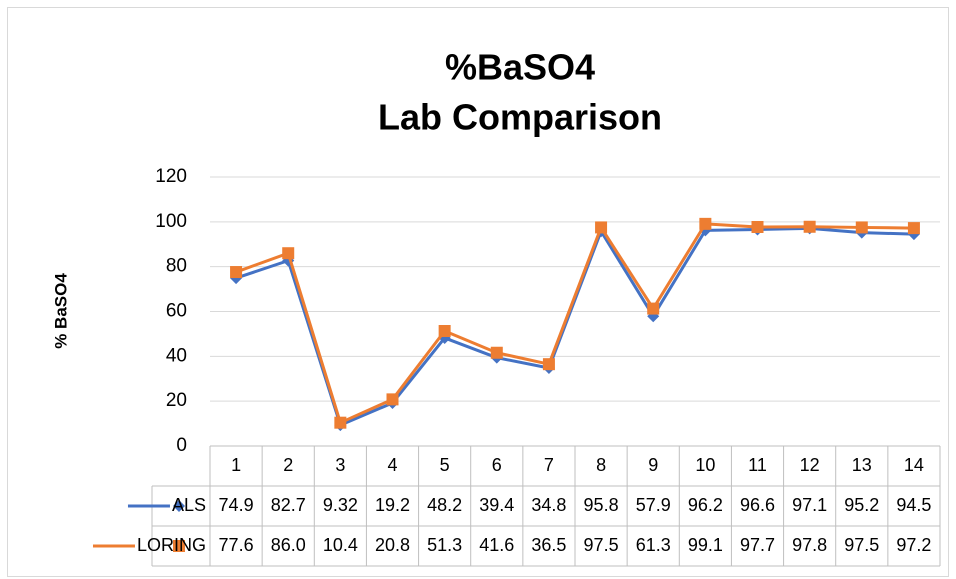 This screenshot has height=579, width=956. Describe the element at coordinates (497, 465) in the screenshot. I see `x-tick-label: 6` at that location.